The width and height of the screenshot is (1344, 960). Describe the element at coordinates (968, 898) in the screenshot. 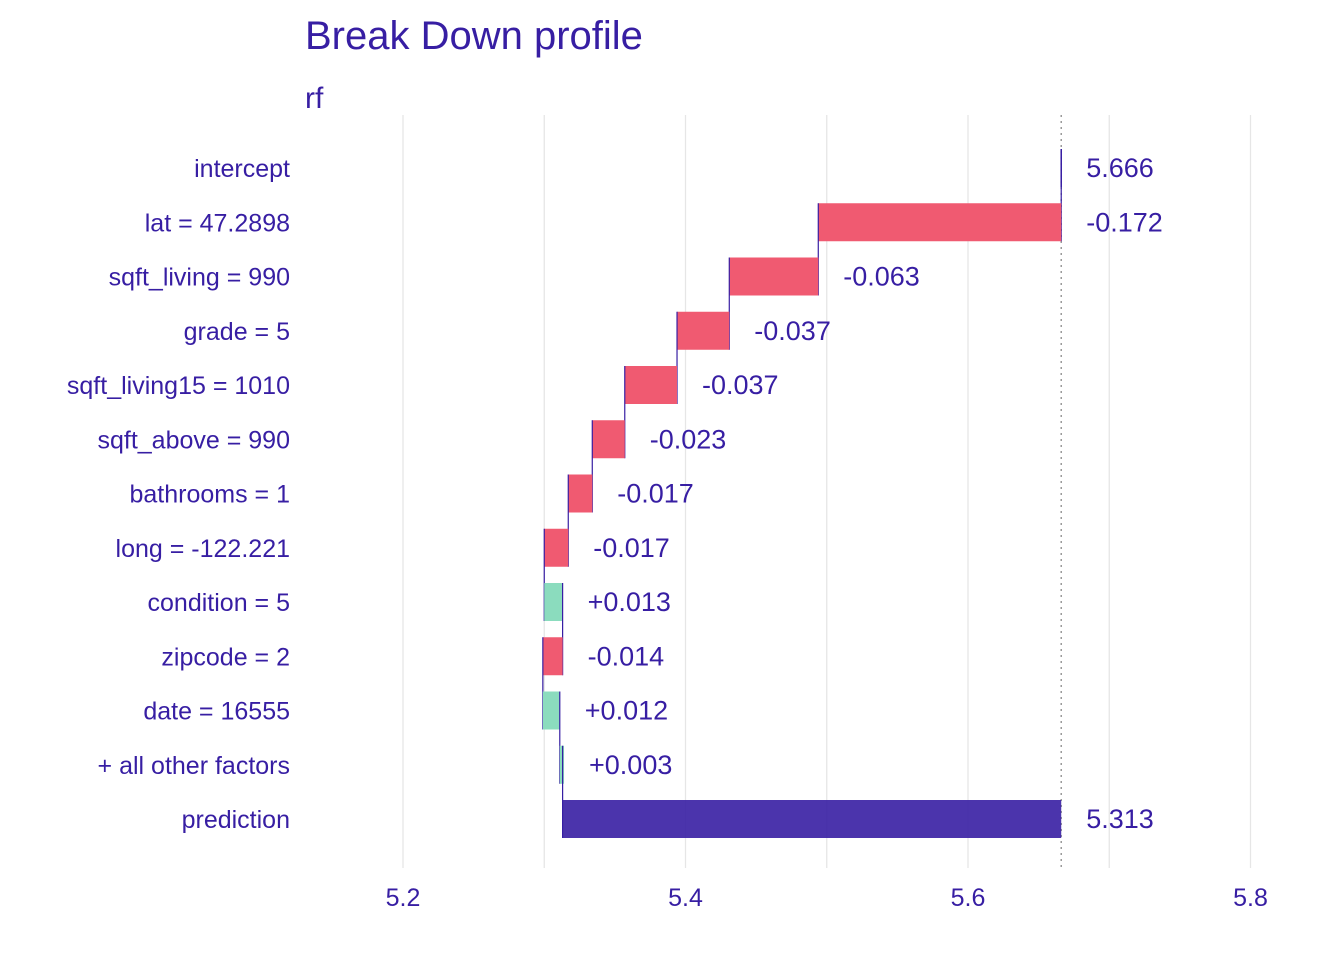

I see `x-tick-label: 5.6` at that location.